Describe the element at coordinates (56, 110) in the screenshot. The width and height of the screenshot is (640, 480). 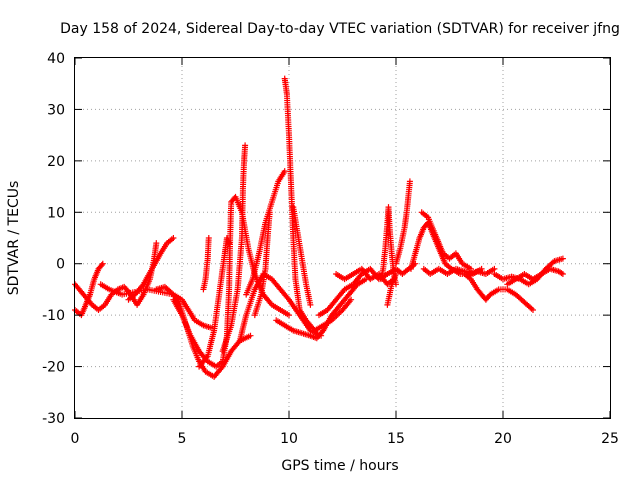
I see `y-tick-label: 30` at that location.